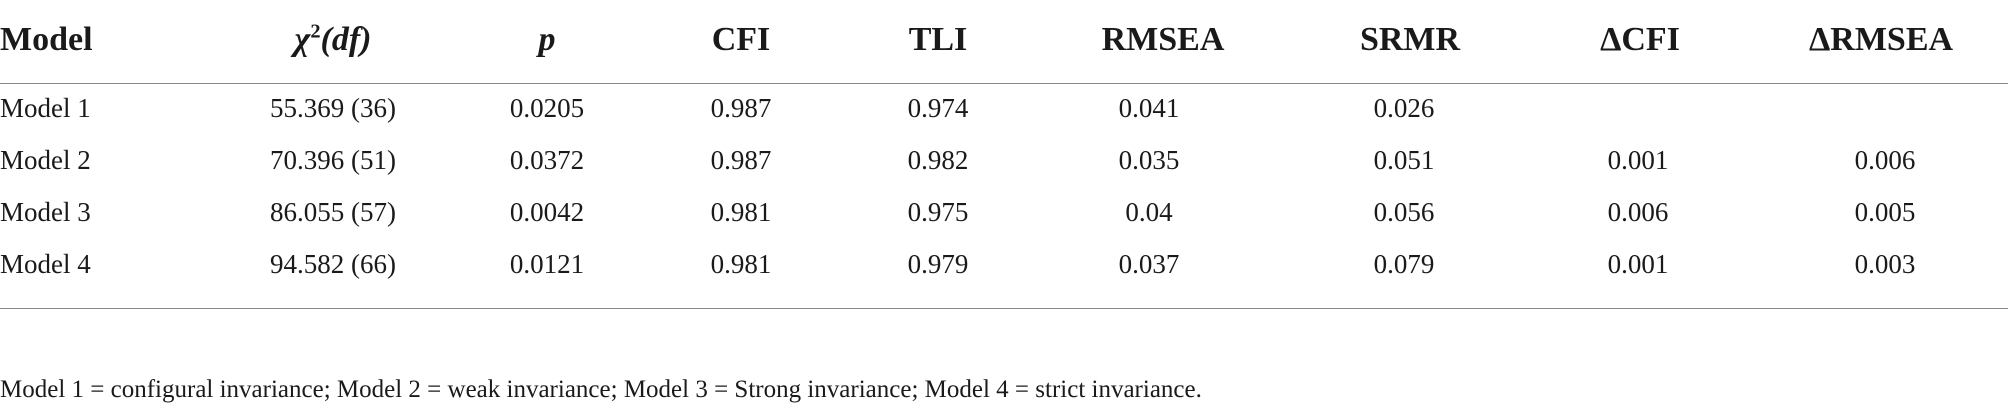  What do you see at coordinates (1404, 264) in the screenshot?
I see `cell-srmr: 0.079` at bounding box center [1404, 264].